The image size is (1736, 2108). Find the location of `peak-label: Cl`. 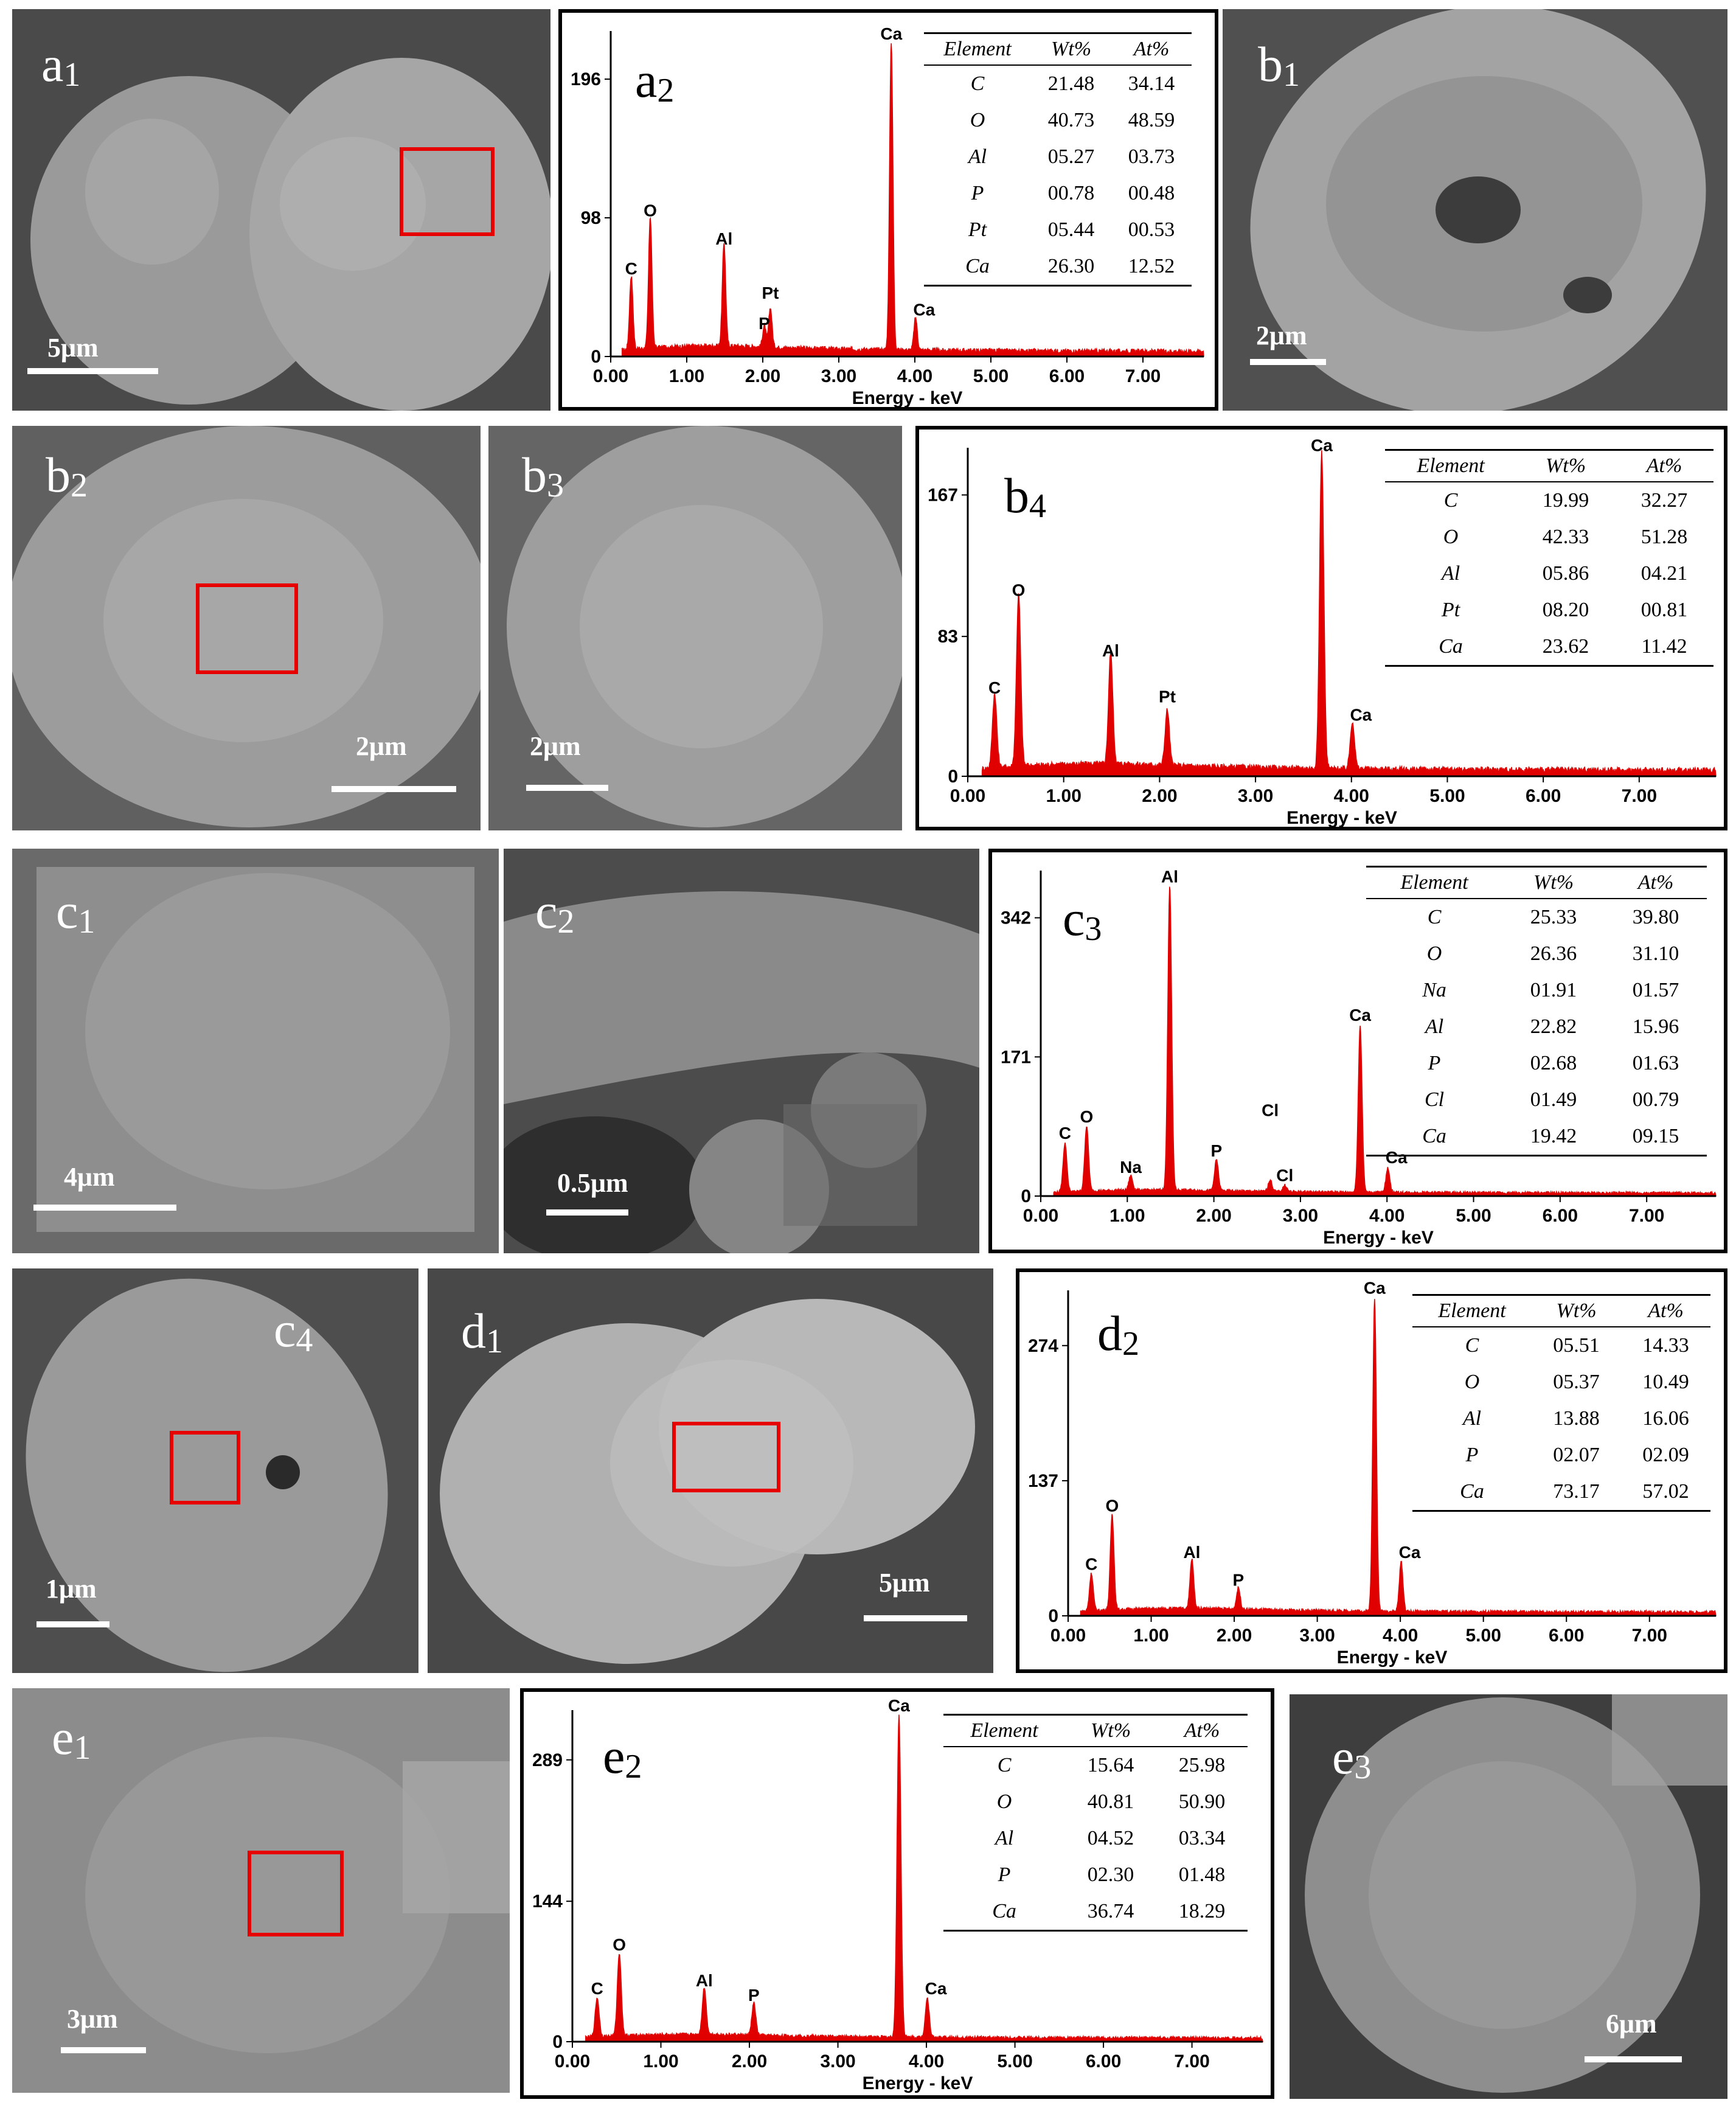

peak-label: Cl is located at coordinates (1284, 1175).